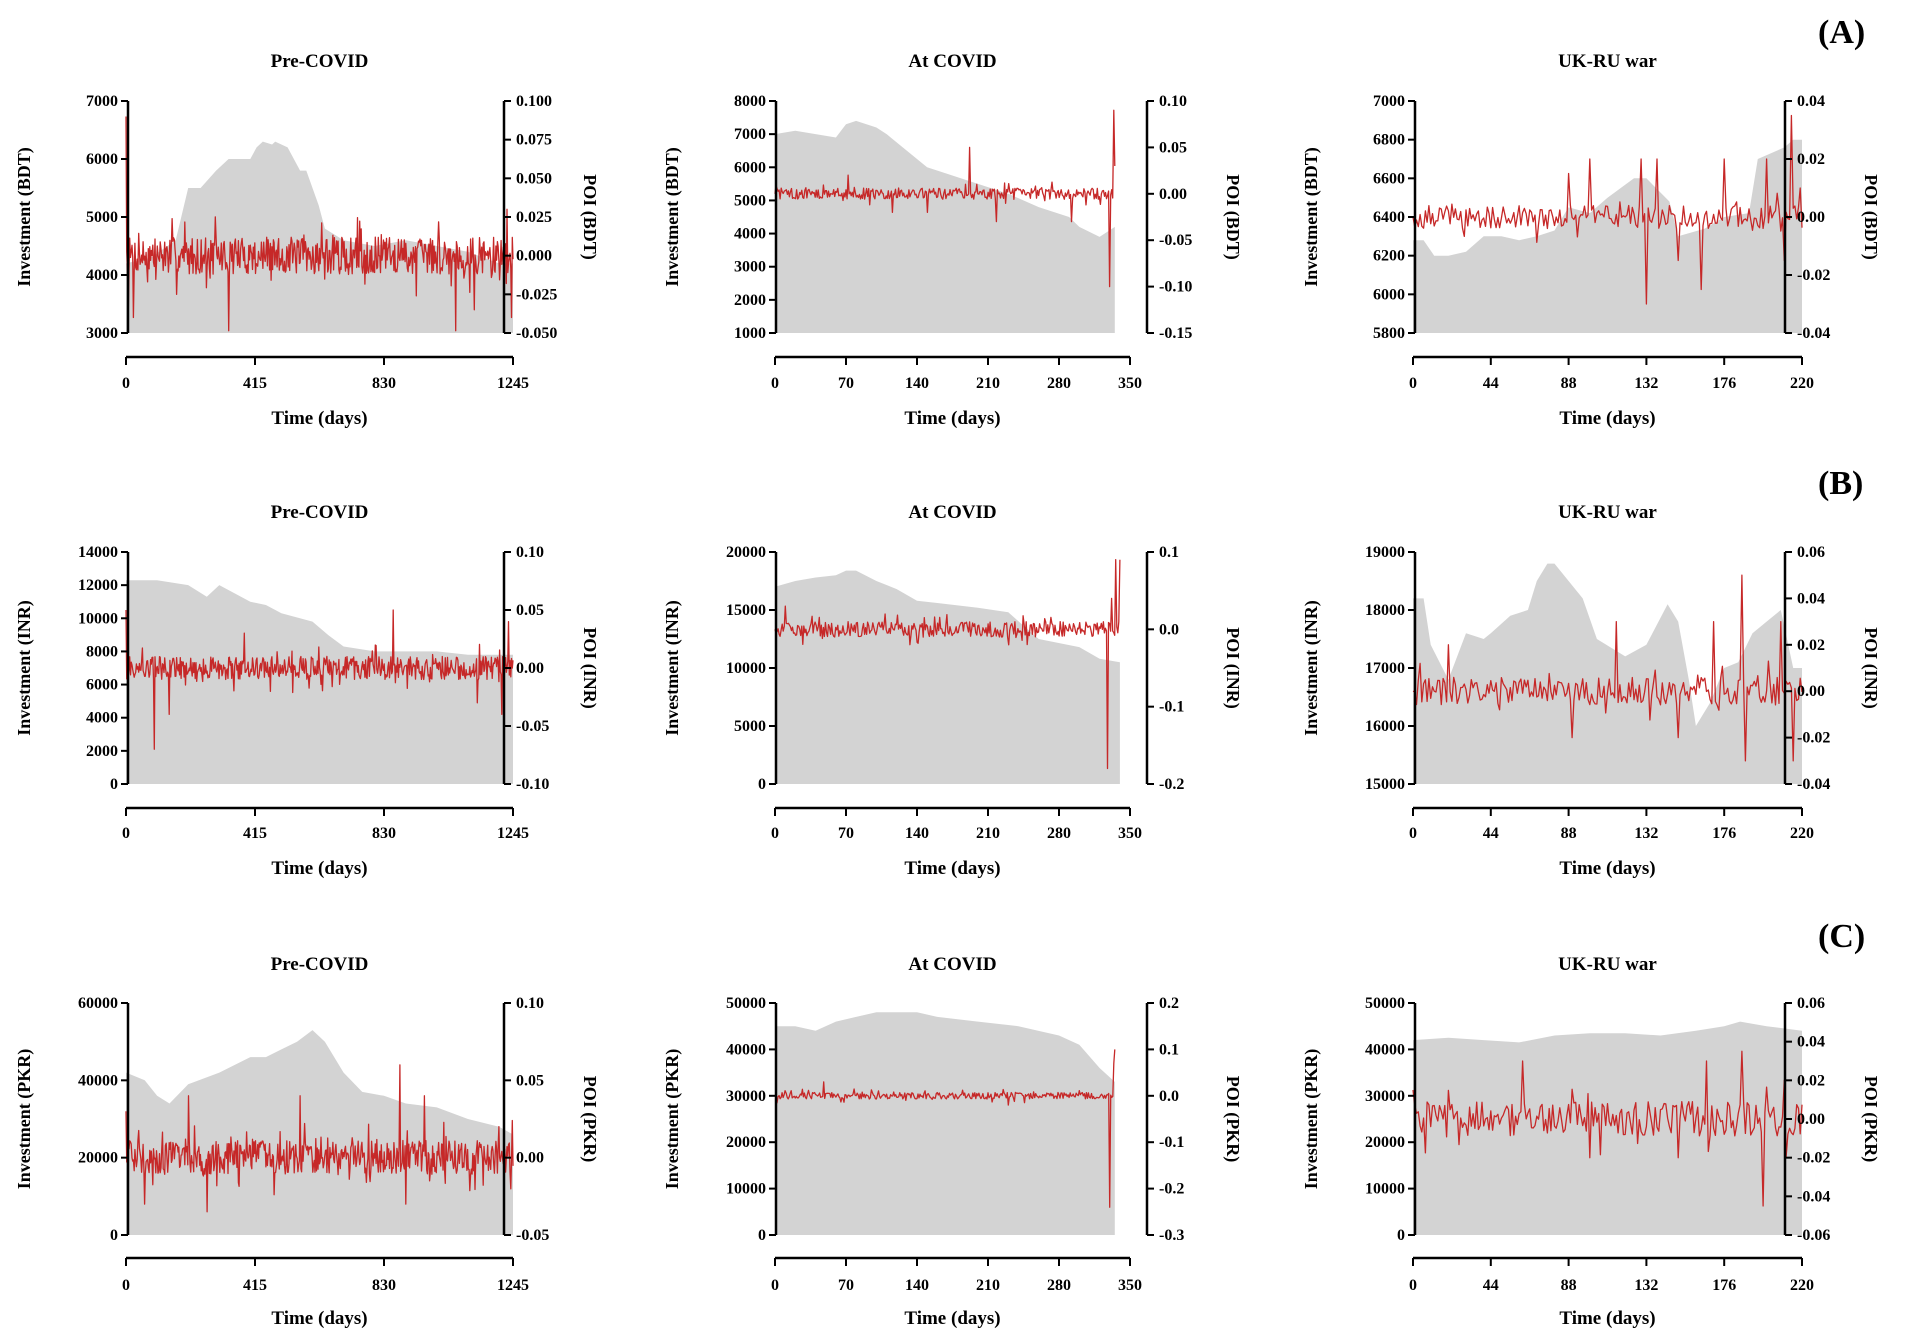 Image resolution: width=1905 pixels, height=1334 pixels. Describe the element at coordinates (746, 610) in the screenshot. I see `left-y-tick-label: 15000` at that location.